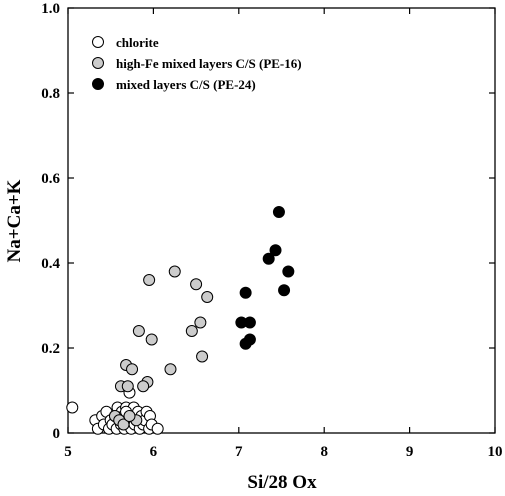 The image size is (505, 496). What do you see at coordinates (282, 482) in the screenshot?
I see `x-axis-label: Si/28 Ox` at bounding box center [282, 482].